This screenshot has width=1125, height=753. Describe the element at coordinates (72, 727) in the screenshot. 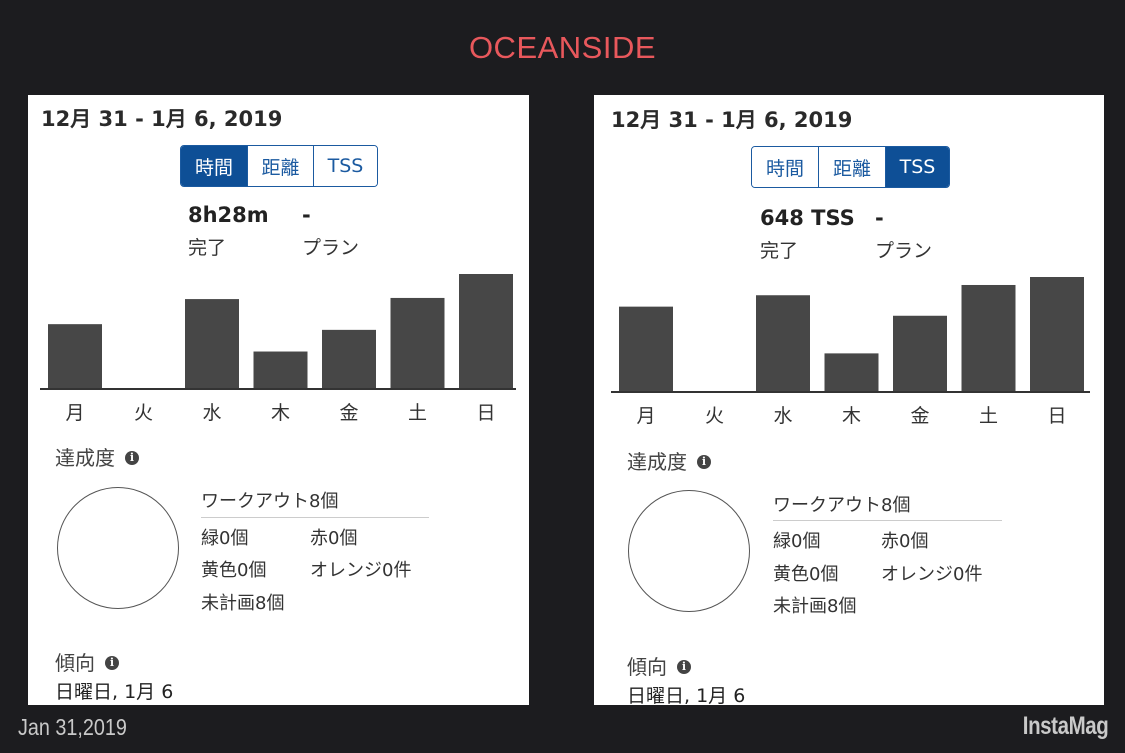

I see `footer-date: Jan 31,2019` at that location.